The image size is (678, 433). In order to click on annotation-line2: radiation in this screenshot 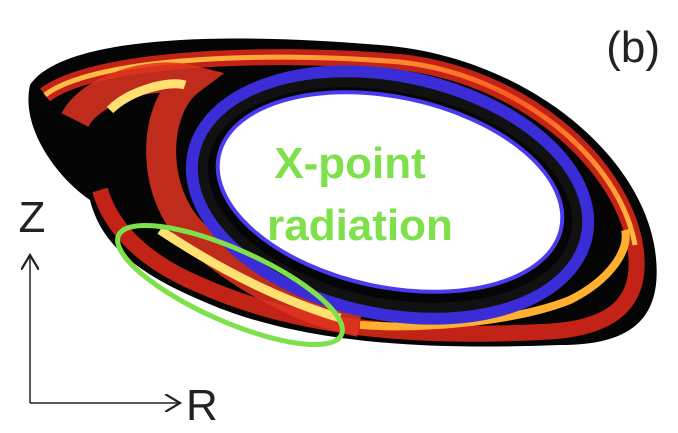, I will do `click(360, 225)`.